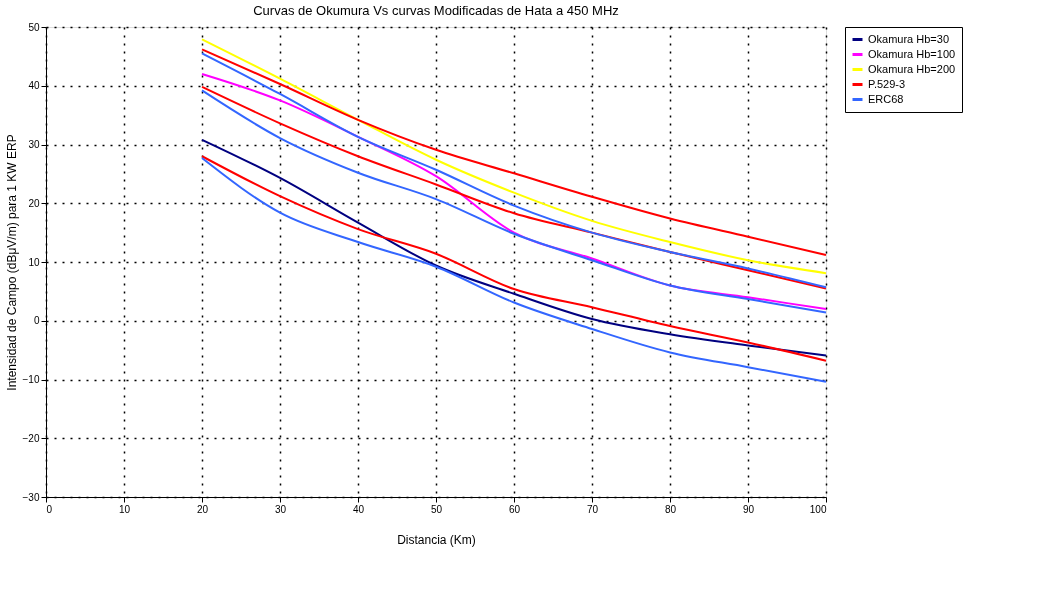 This screenshot has width=1048, height=614. What do you see at coordinates (670, 509) in the screenshot?
I see `x-tick-label: 80` at bounding box center [670, 509].